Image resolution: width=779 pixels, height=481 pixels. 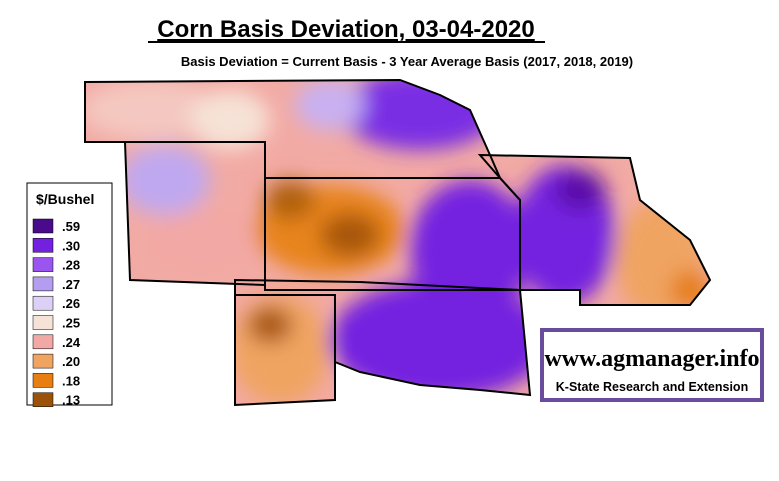 What do you see at coordinates (651, 359) in the screenshot?
I see `logo-url: www.agmanager.info` at bounding box center [651, 359].